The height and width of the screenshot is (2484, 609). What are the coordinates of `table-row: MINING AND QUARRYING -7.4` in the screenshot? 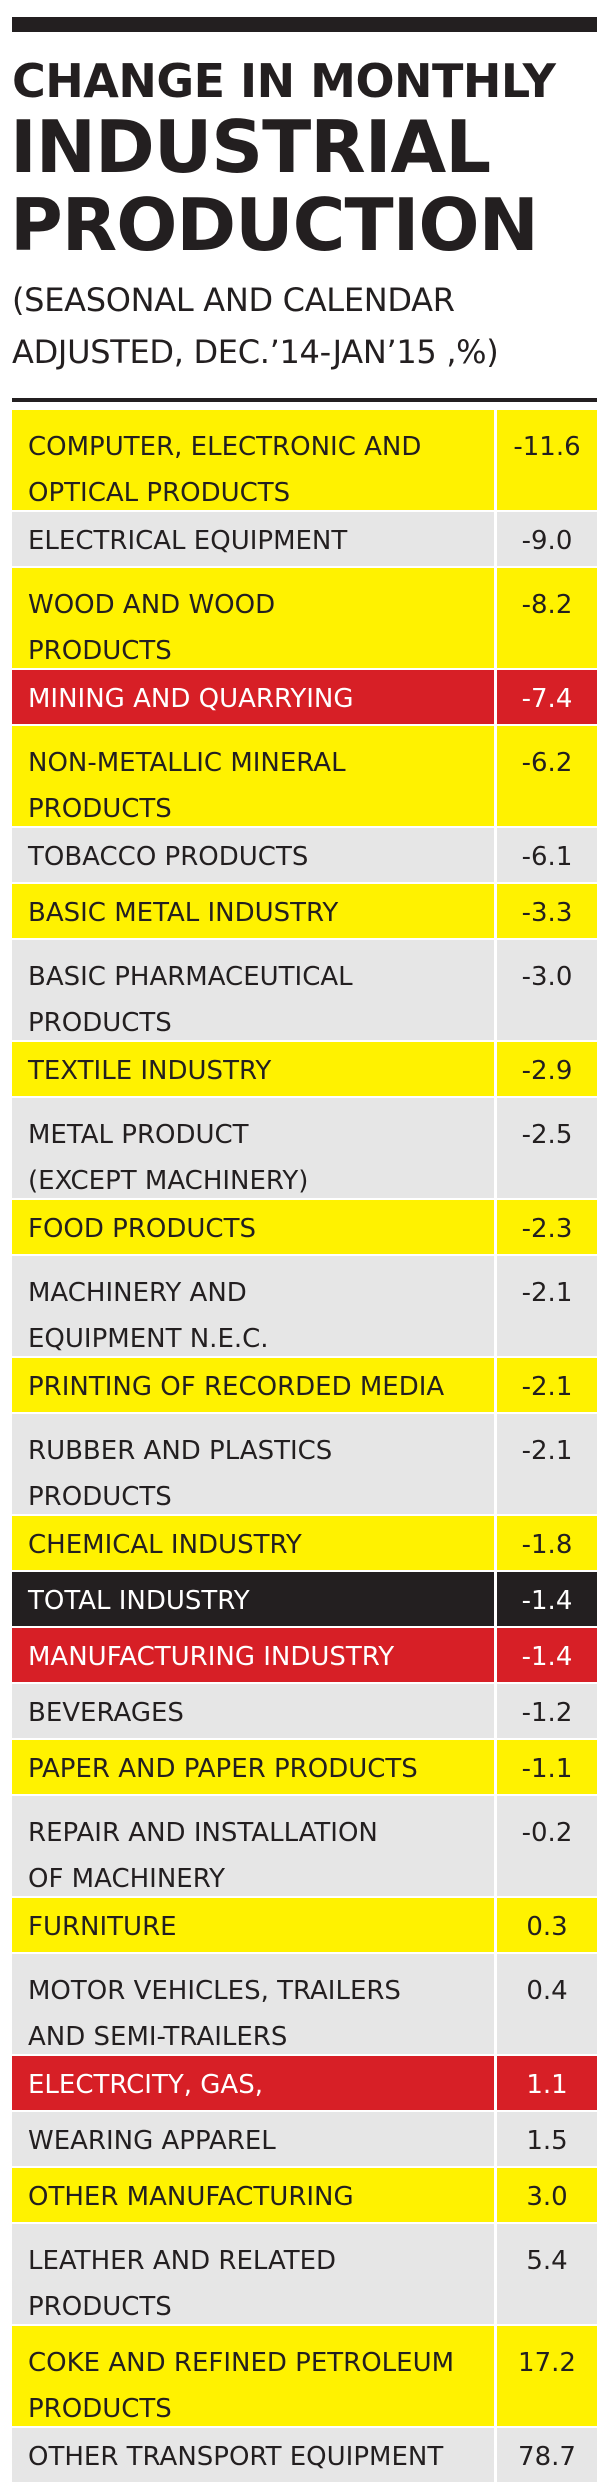 It's located at (304, 698).